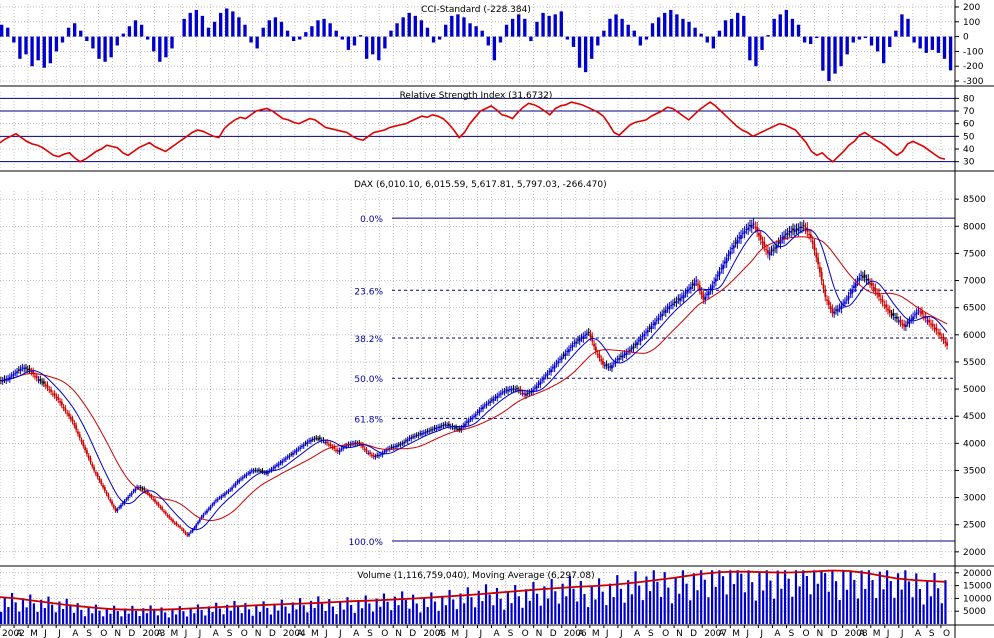 The height and width of the screenshot is (638, 994). Describe the element at coordinates (974, 553) in the screenshot. I see `y-tick-label: 2000` at that location.